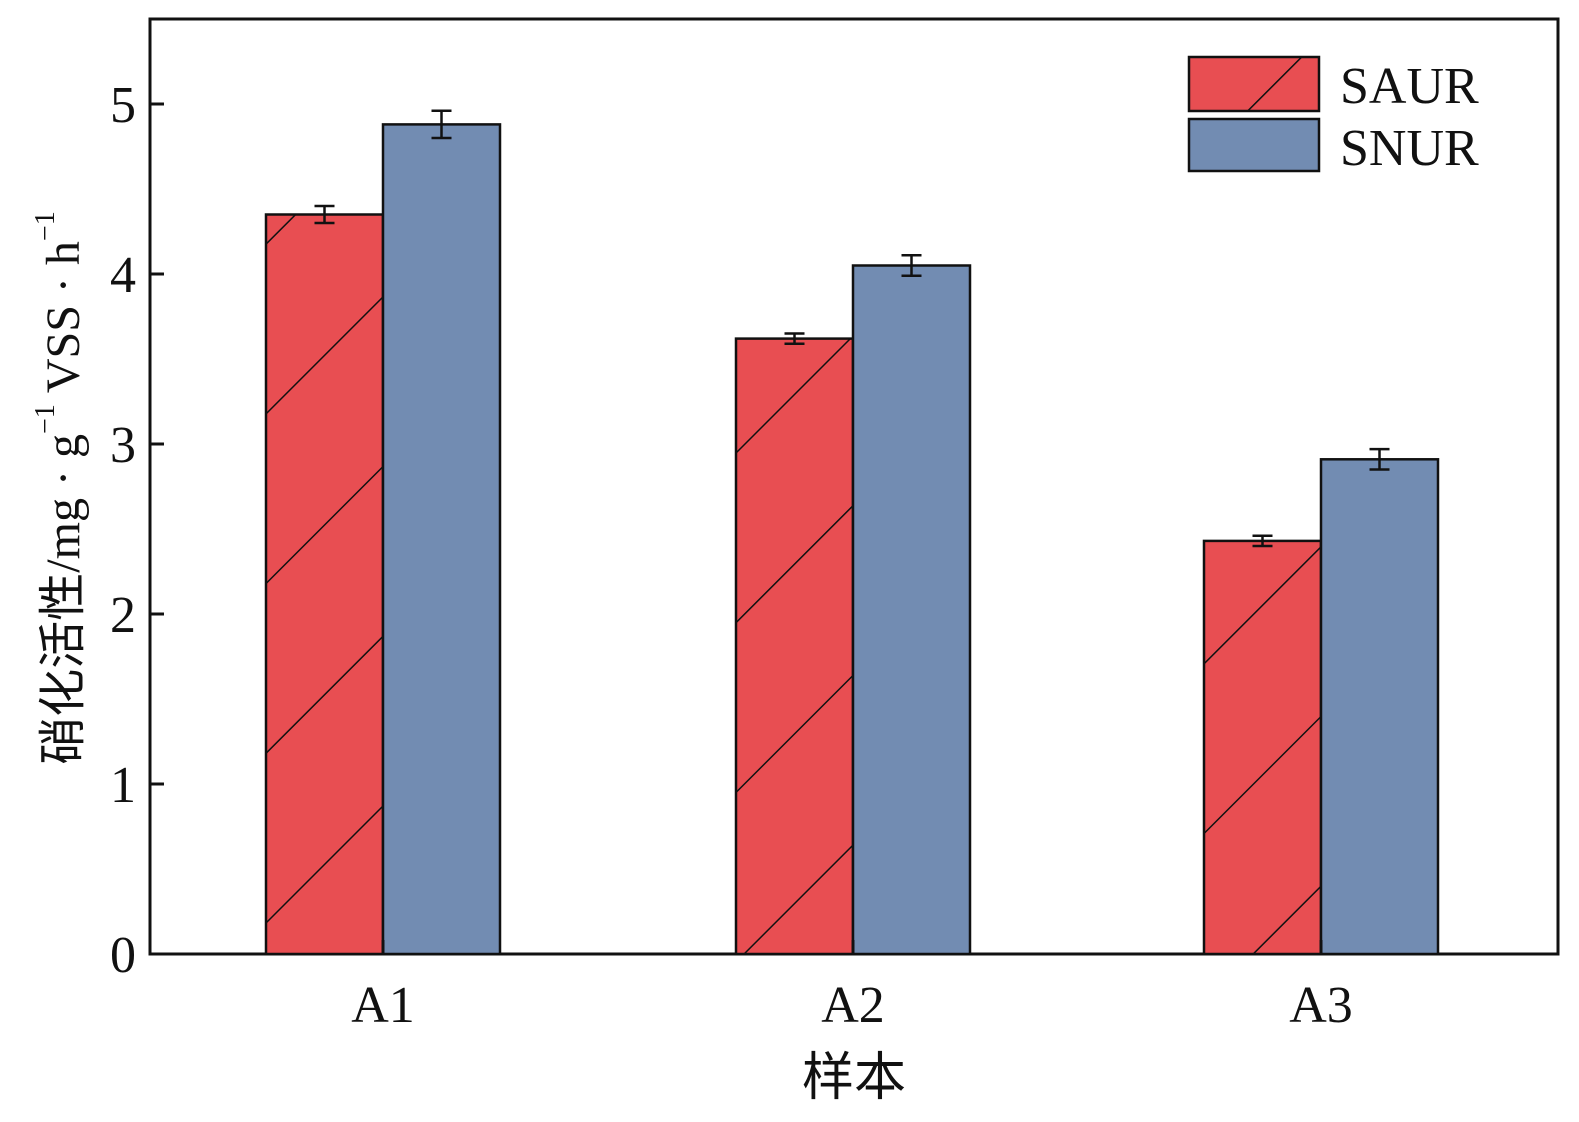  Describe the element at coordinates (383, 1005) in the screenshot. I see `x-tick-label-a1: A1` at that location.